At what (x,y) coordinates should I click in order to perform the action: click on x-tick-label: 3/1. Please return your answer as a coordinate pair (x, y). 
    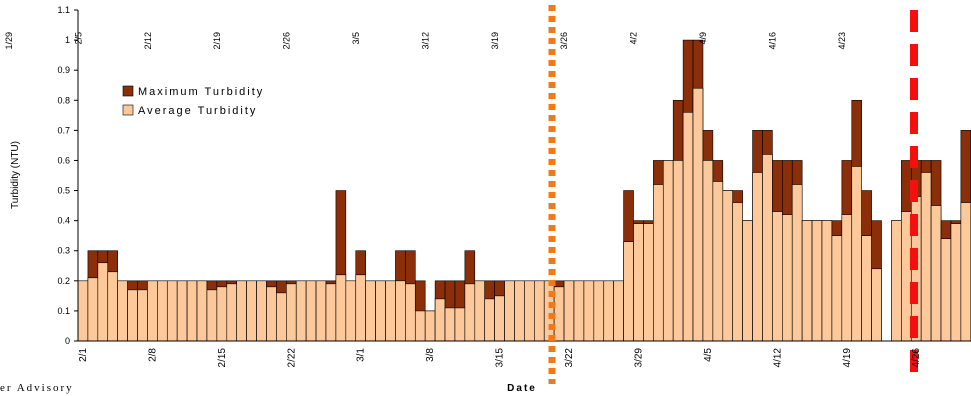
    Looking at the image, I should click on (361, 355).